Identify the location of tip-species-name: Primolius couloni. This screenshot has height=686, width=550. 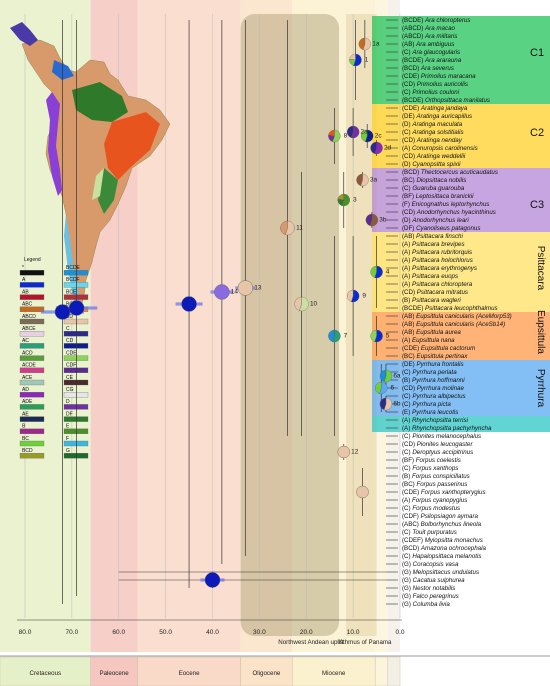
(435, 92).